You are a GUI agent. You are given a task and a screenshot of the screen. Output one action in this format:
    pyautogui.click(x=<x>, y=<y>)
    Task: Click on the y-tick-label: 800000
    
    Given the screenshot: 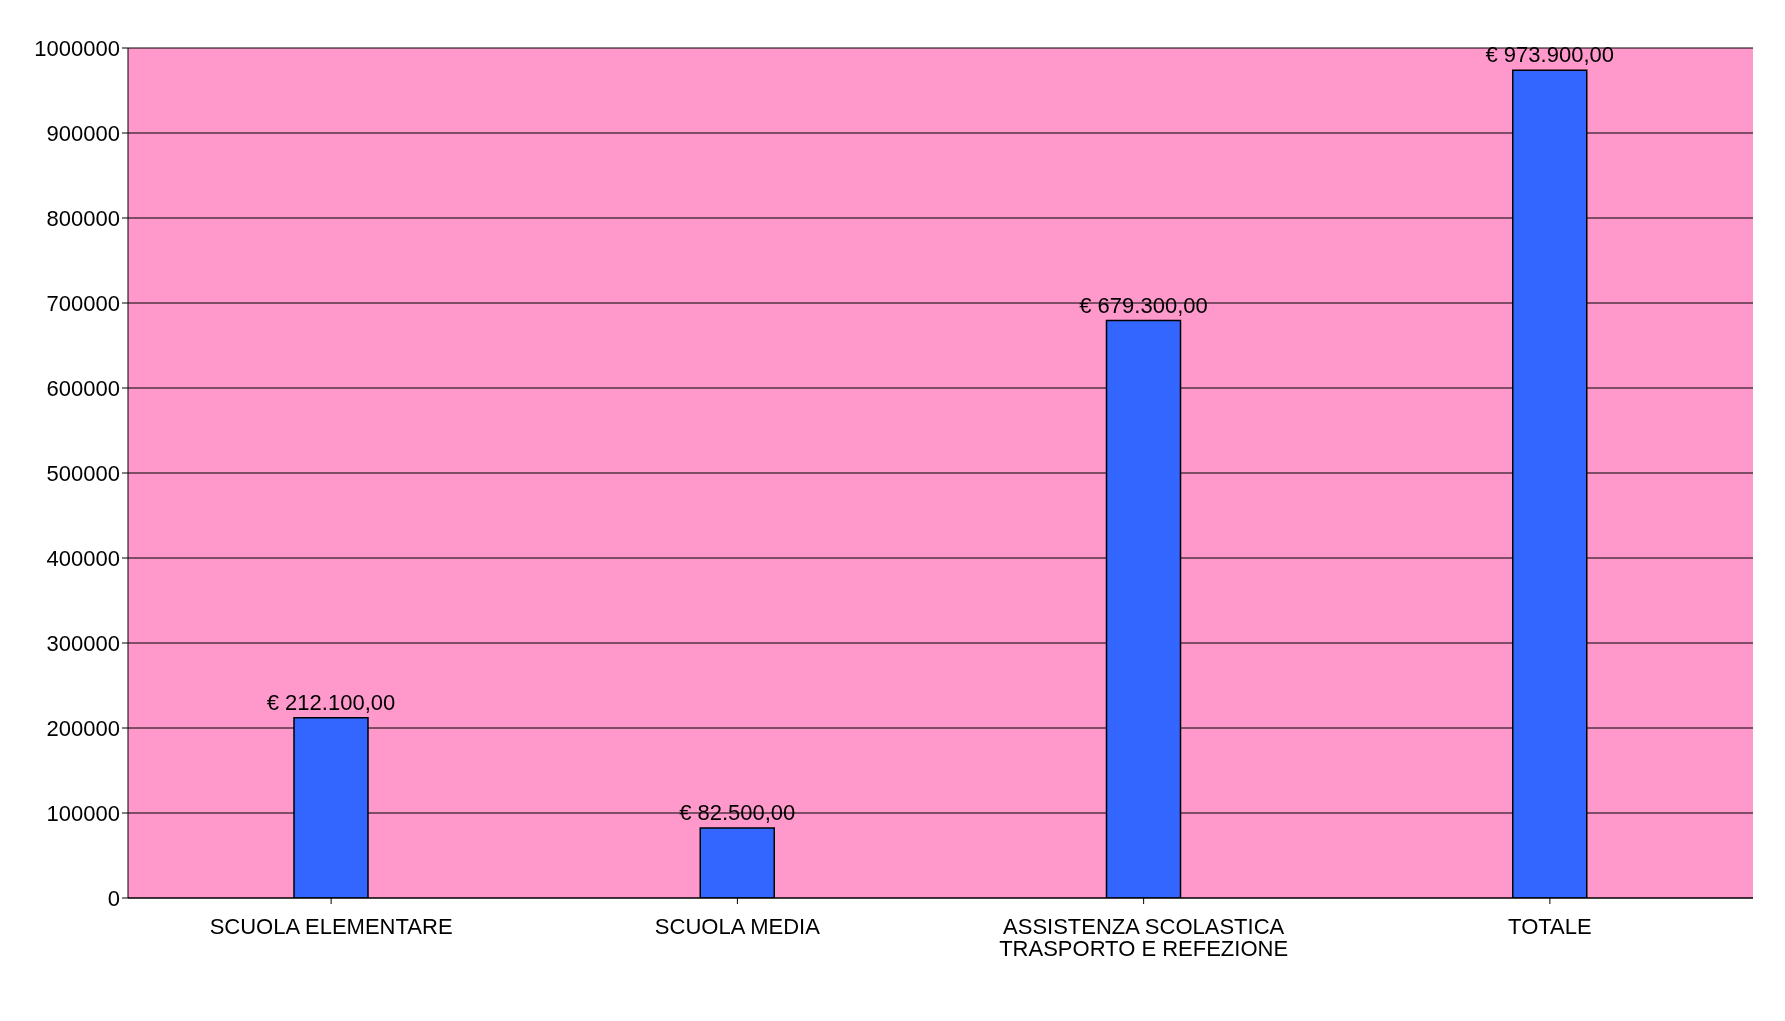 What is the action you would take?
    pyautogui.click(x=83, y=218)
    